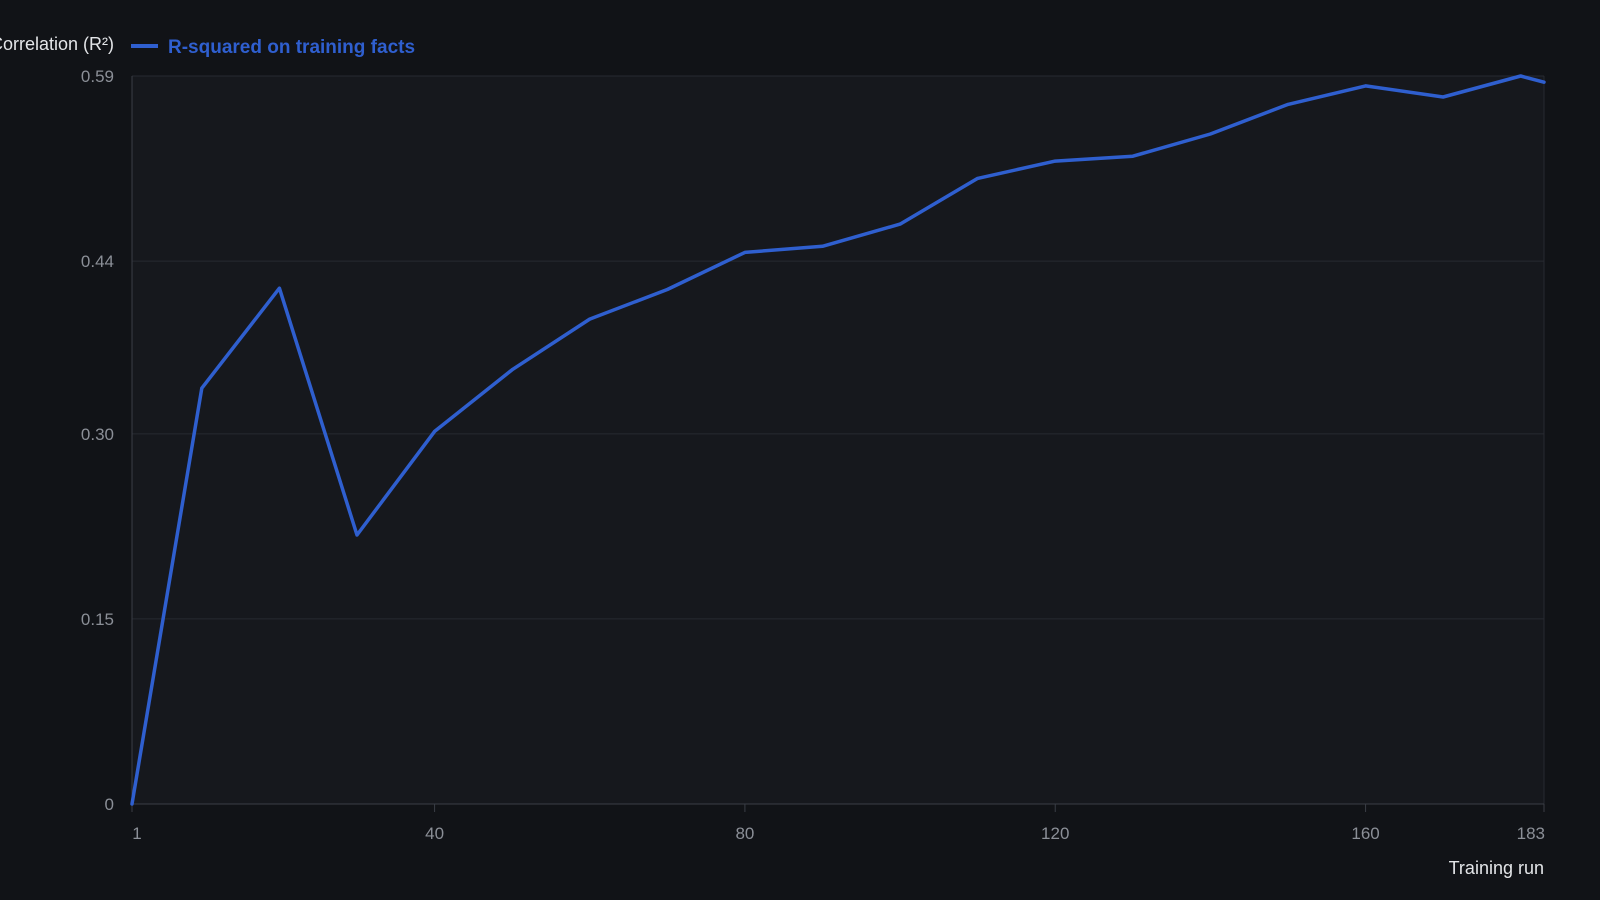 This screenshot has width=1600, height=900. I want to click on y-tick-label: 0.30, so click(97, 434).